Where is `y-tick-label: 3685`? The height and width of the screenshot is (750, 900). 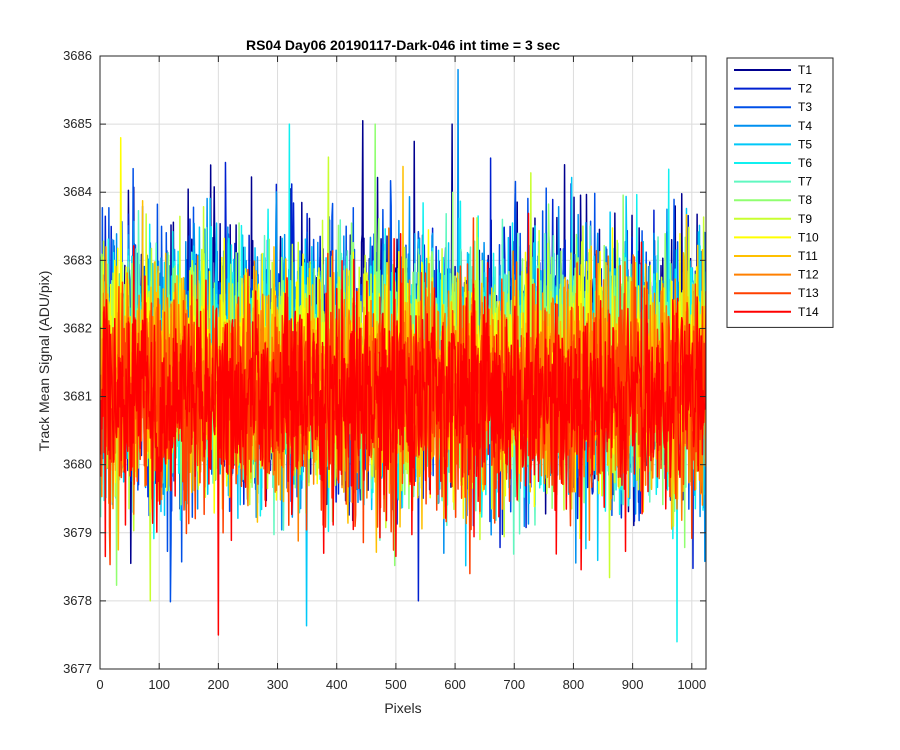 y-tick-label: 3685 is located at coordinates (77, 123).